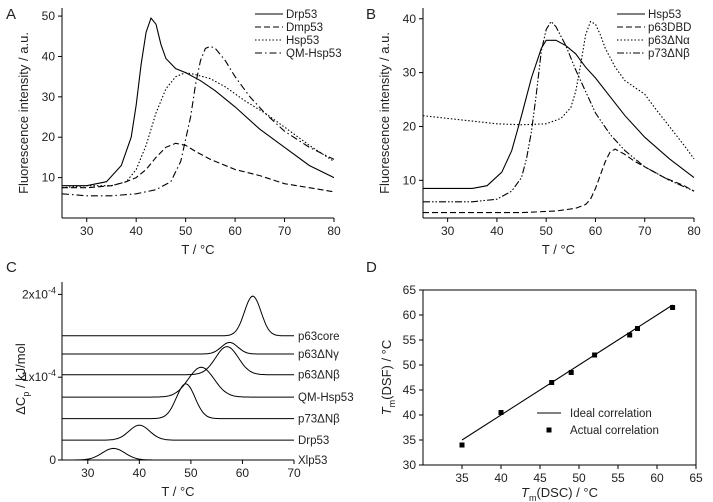  I want to click on y-tick-label: 2x10⁻⁴, so click(39, 293).